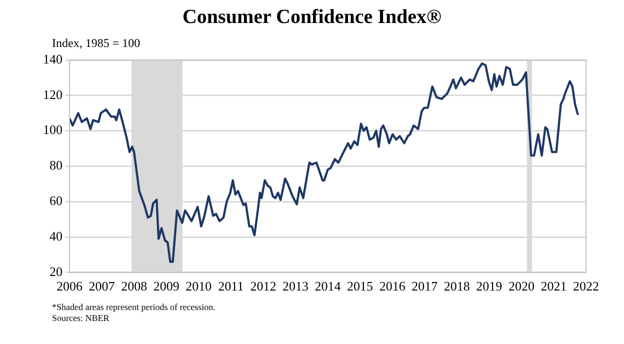 This screenshot has height=344, width=624. Describe the element at coordinates (102, 286) in the screenshot. I see `x-tick-label: 2007` at that location.